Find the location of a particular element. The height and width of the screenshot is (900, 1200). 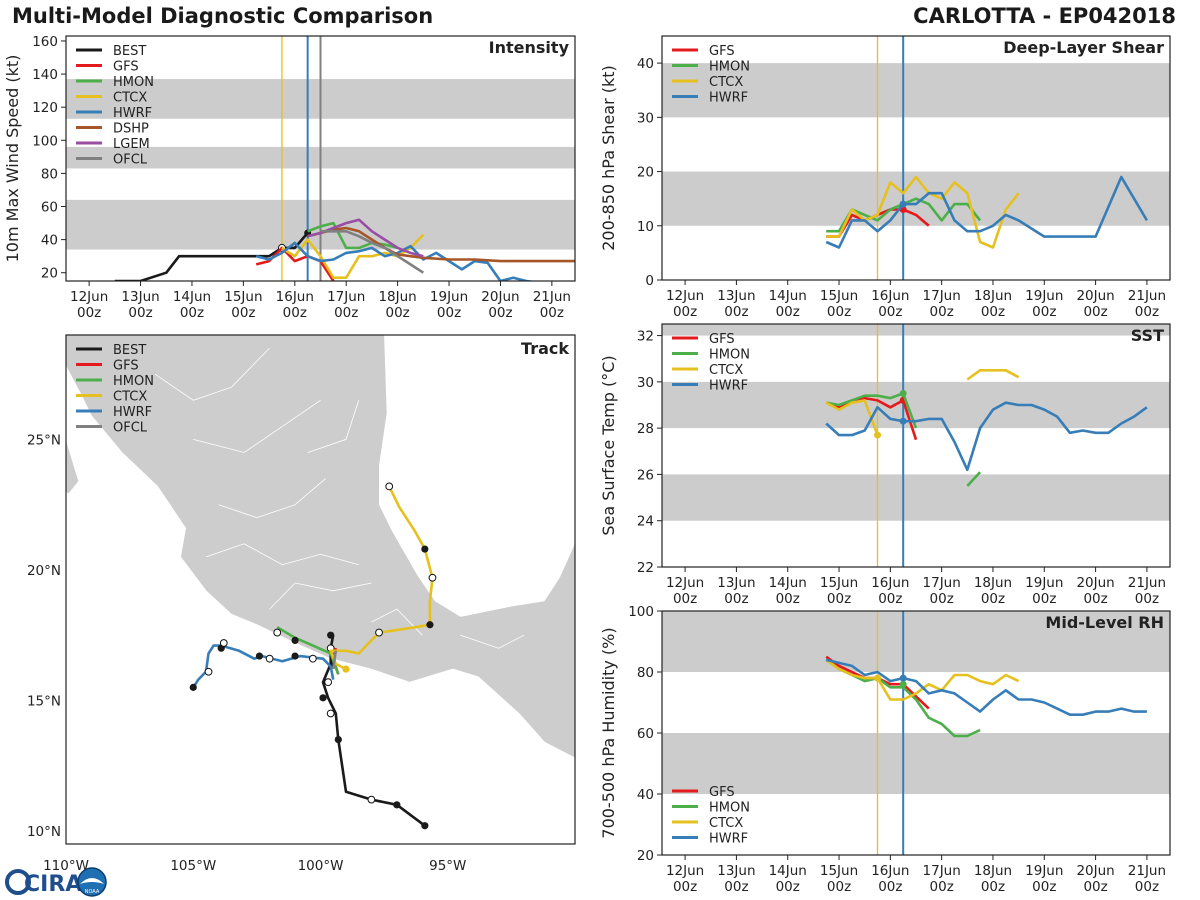

shear-series-ctcx is located at coordinates (923, 212).